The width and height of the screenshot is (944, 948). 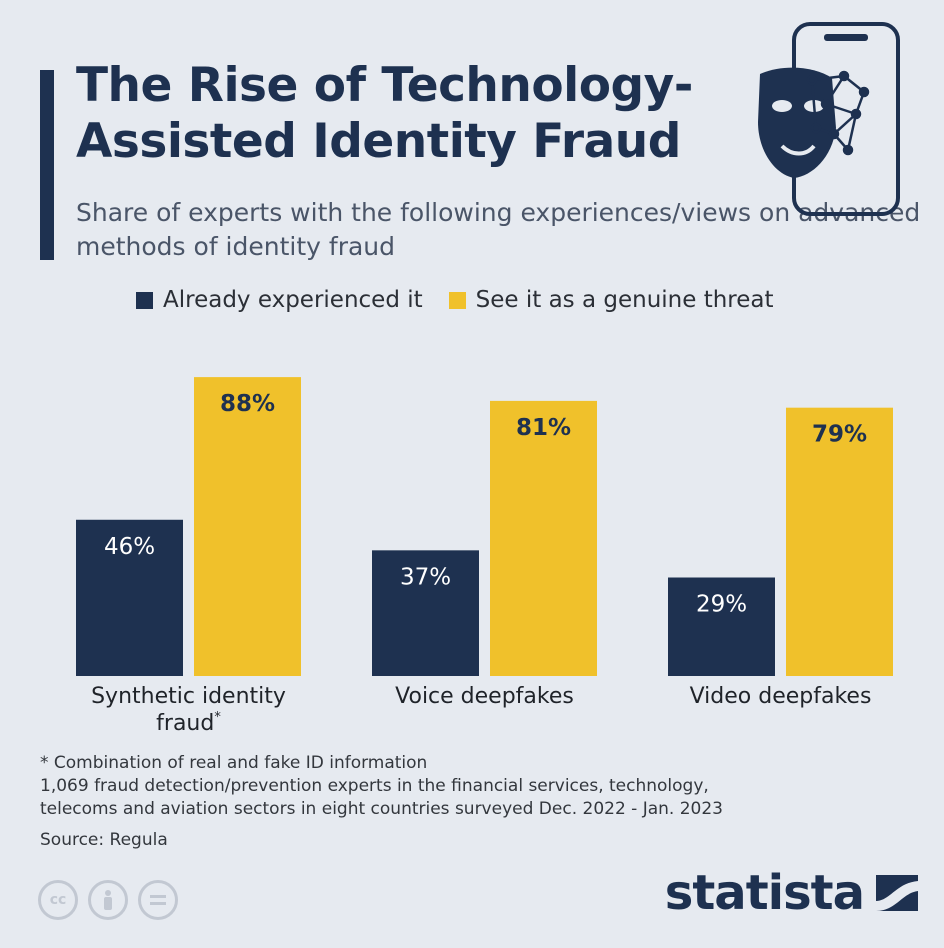 I want to click on cc-icon: cc, so click(x=58, y=900).